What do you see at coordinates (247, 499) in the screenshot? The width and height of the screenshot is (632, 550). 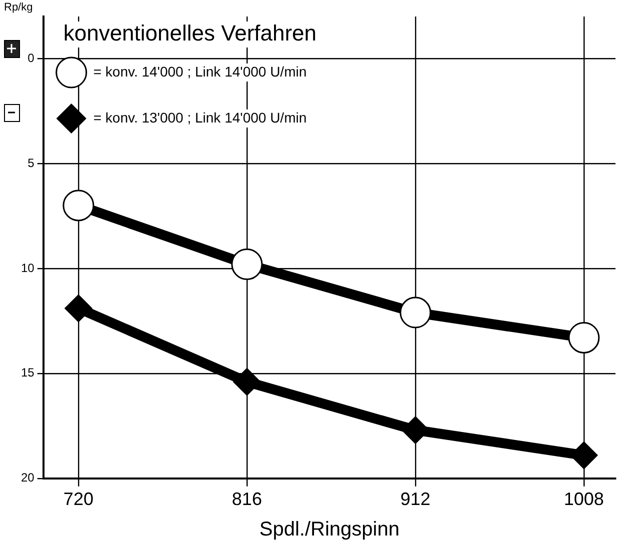 I see `x-tick-label: 816` at bounding box center [247, 499].